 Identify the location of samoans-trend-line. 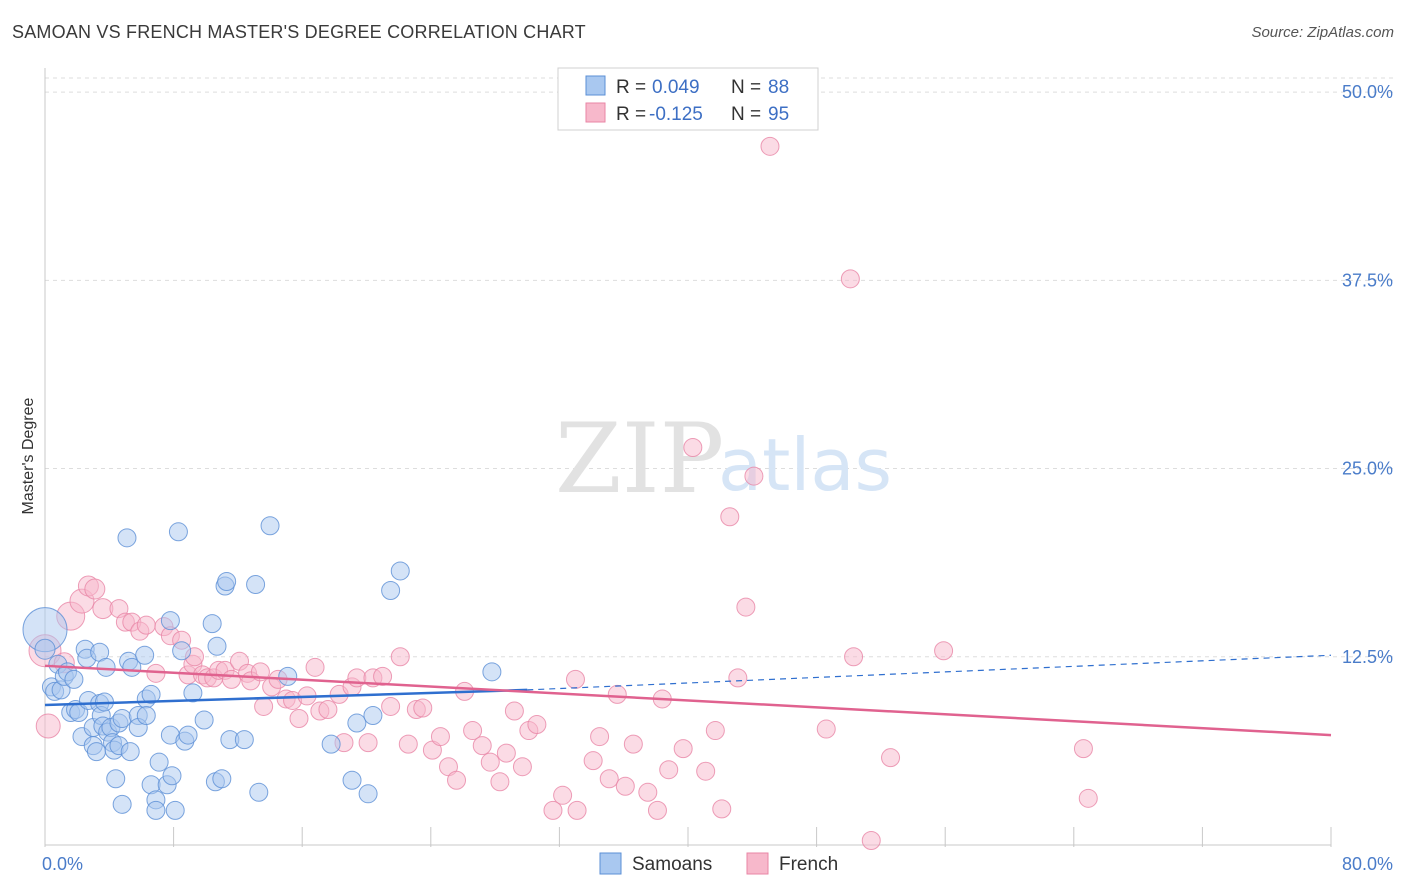
(286, 697).